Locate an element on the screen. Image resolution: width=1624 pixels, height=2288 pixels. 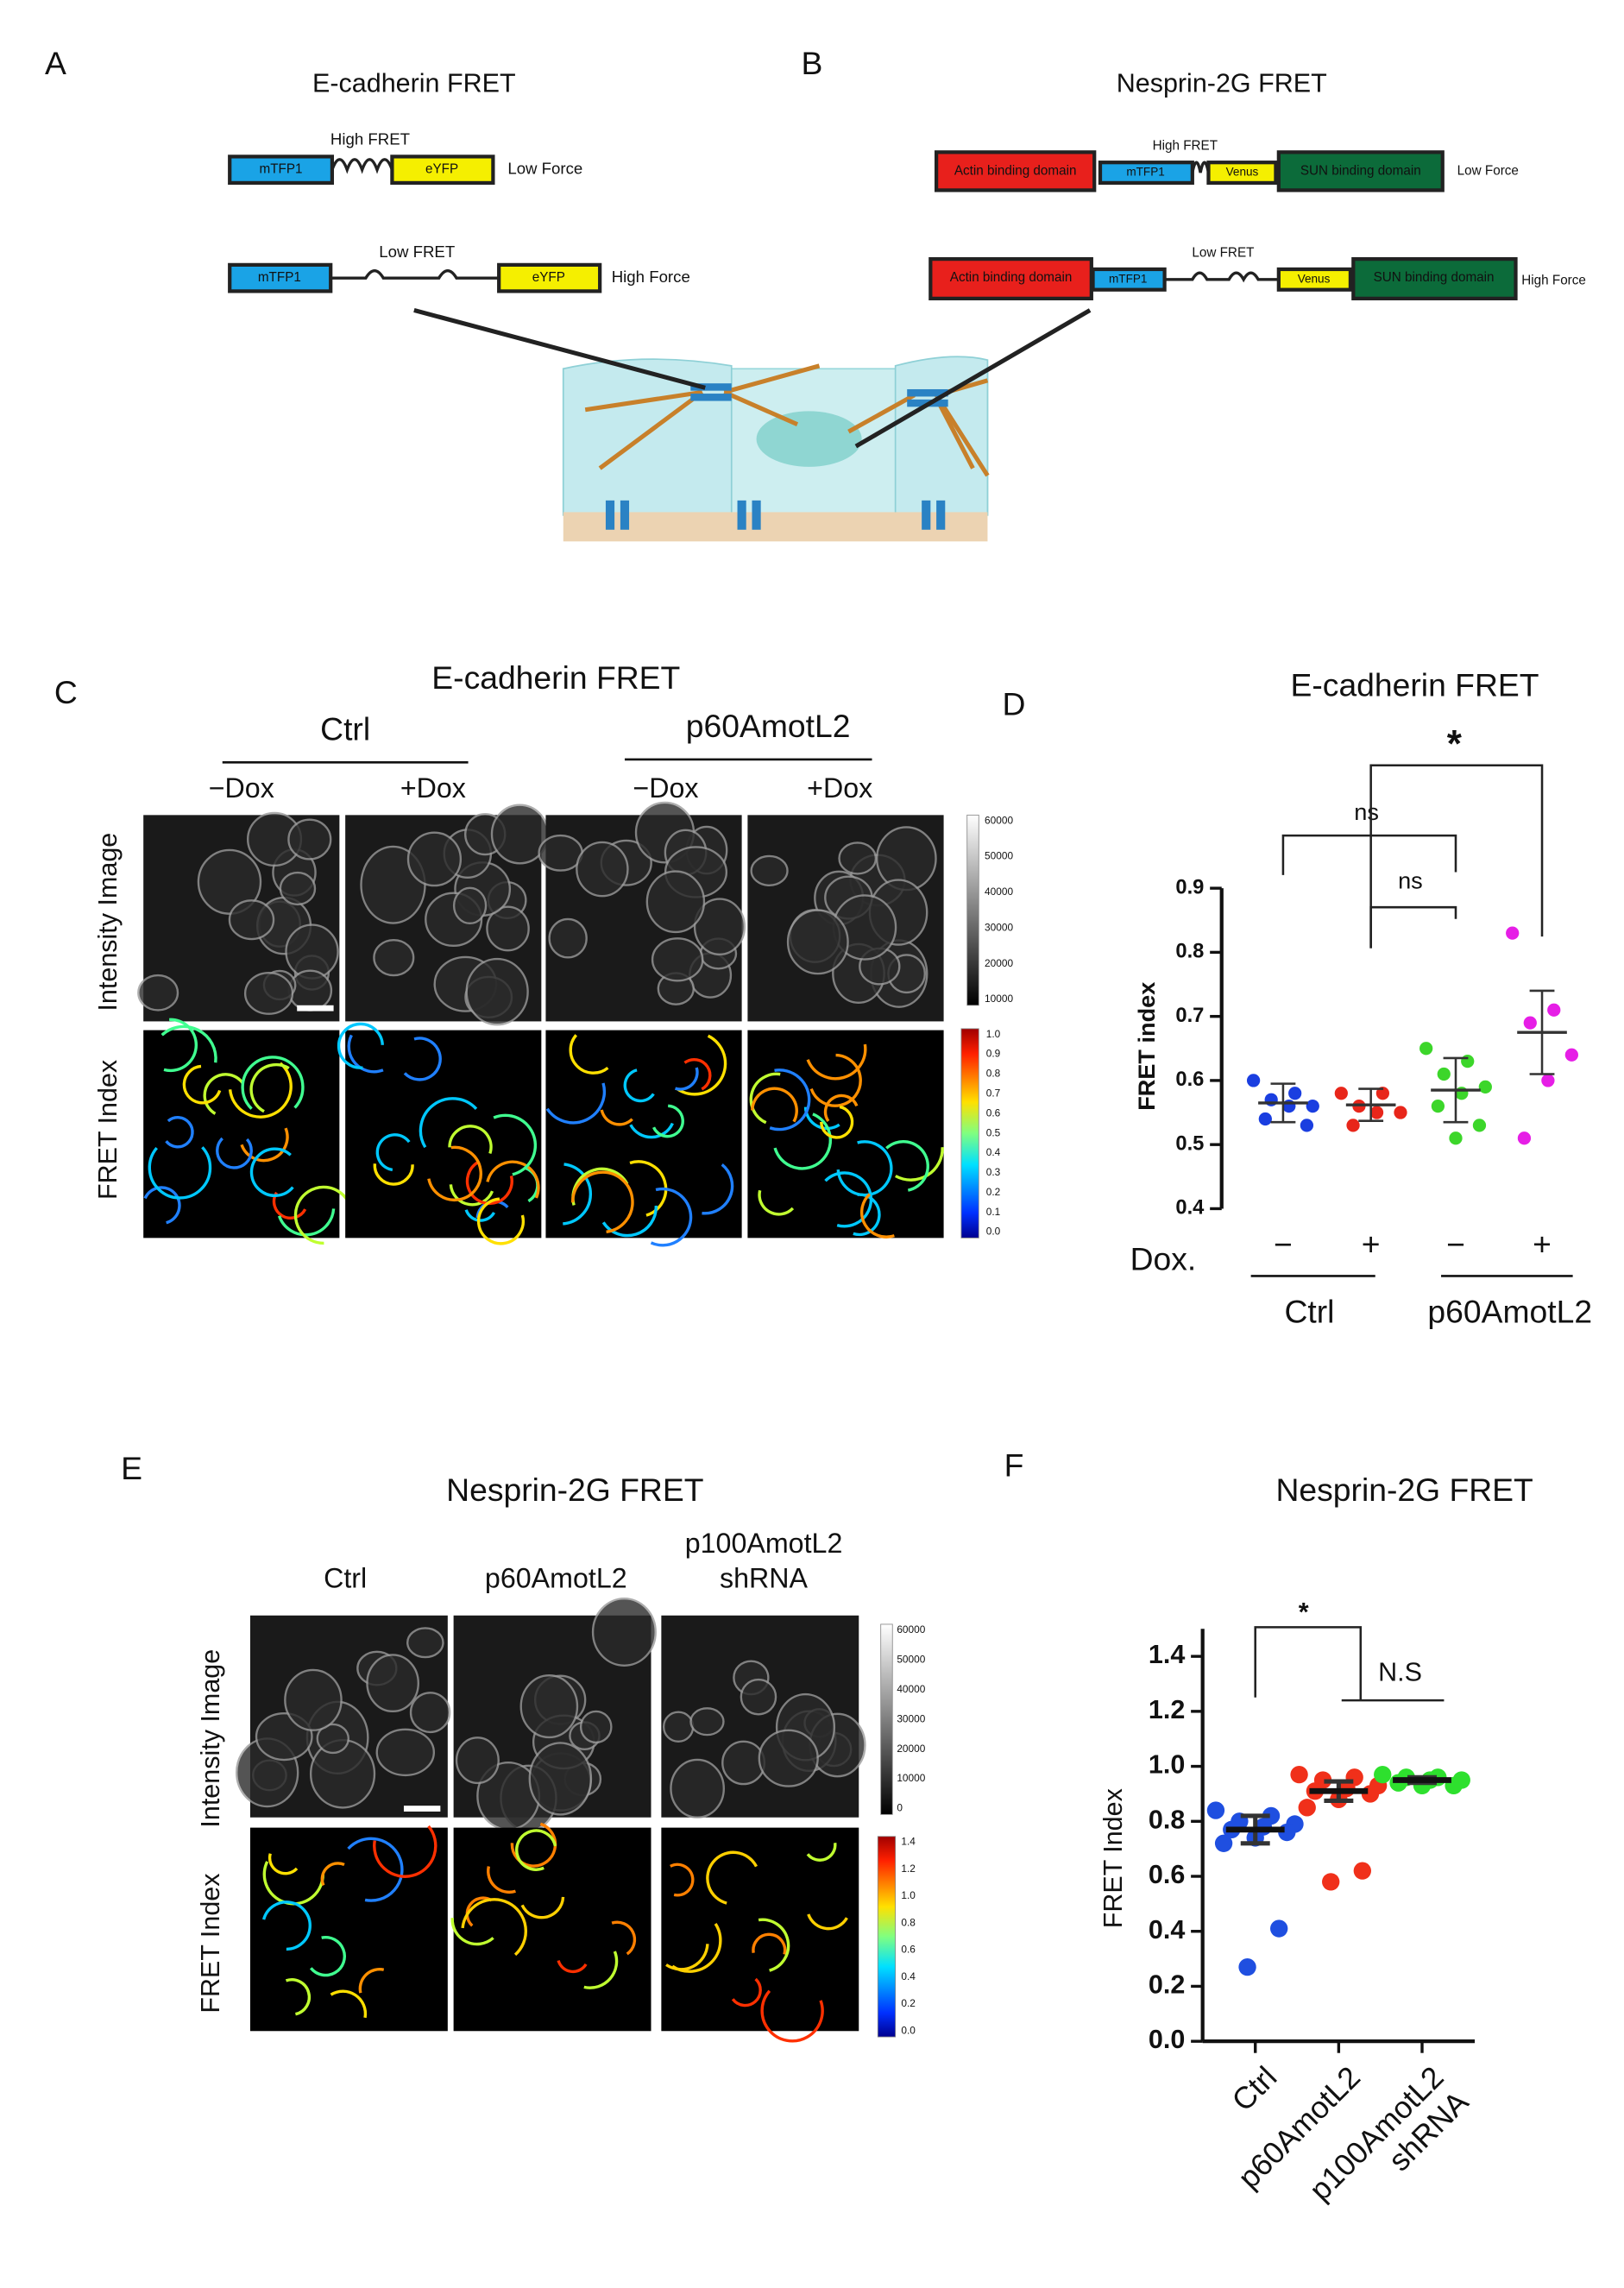
color-bar-label: 60000 is located at coordinates (999, 820).